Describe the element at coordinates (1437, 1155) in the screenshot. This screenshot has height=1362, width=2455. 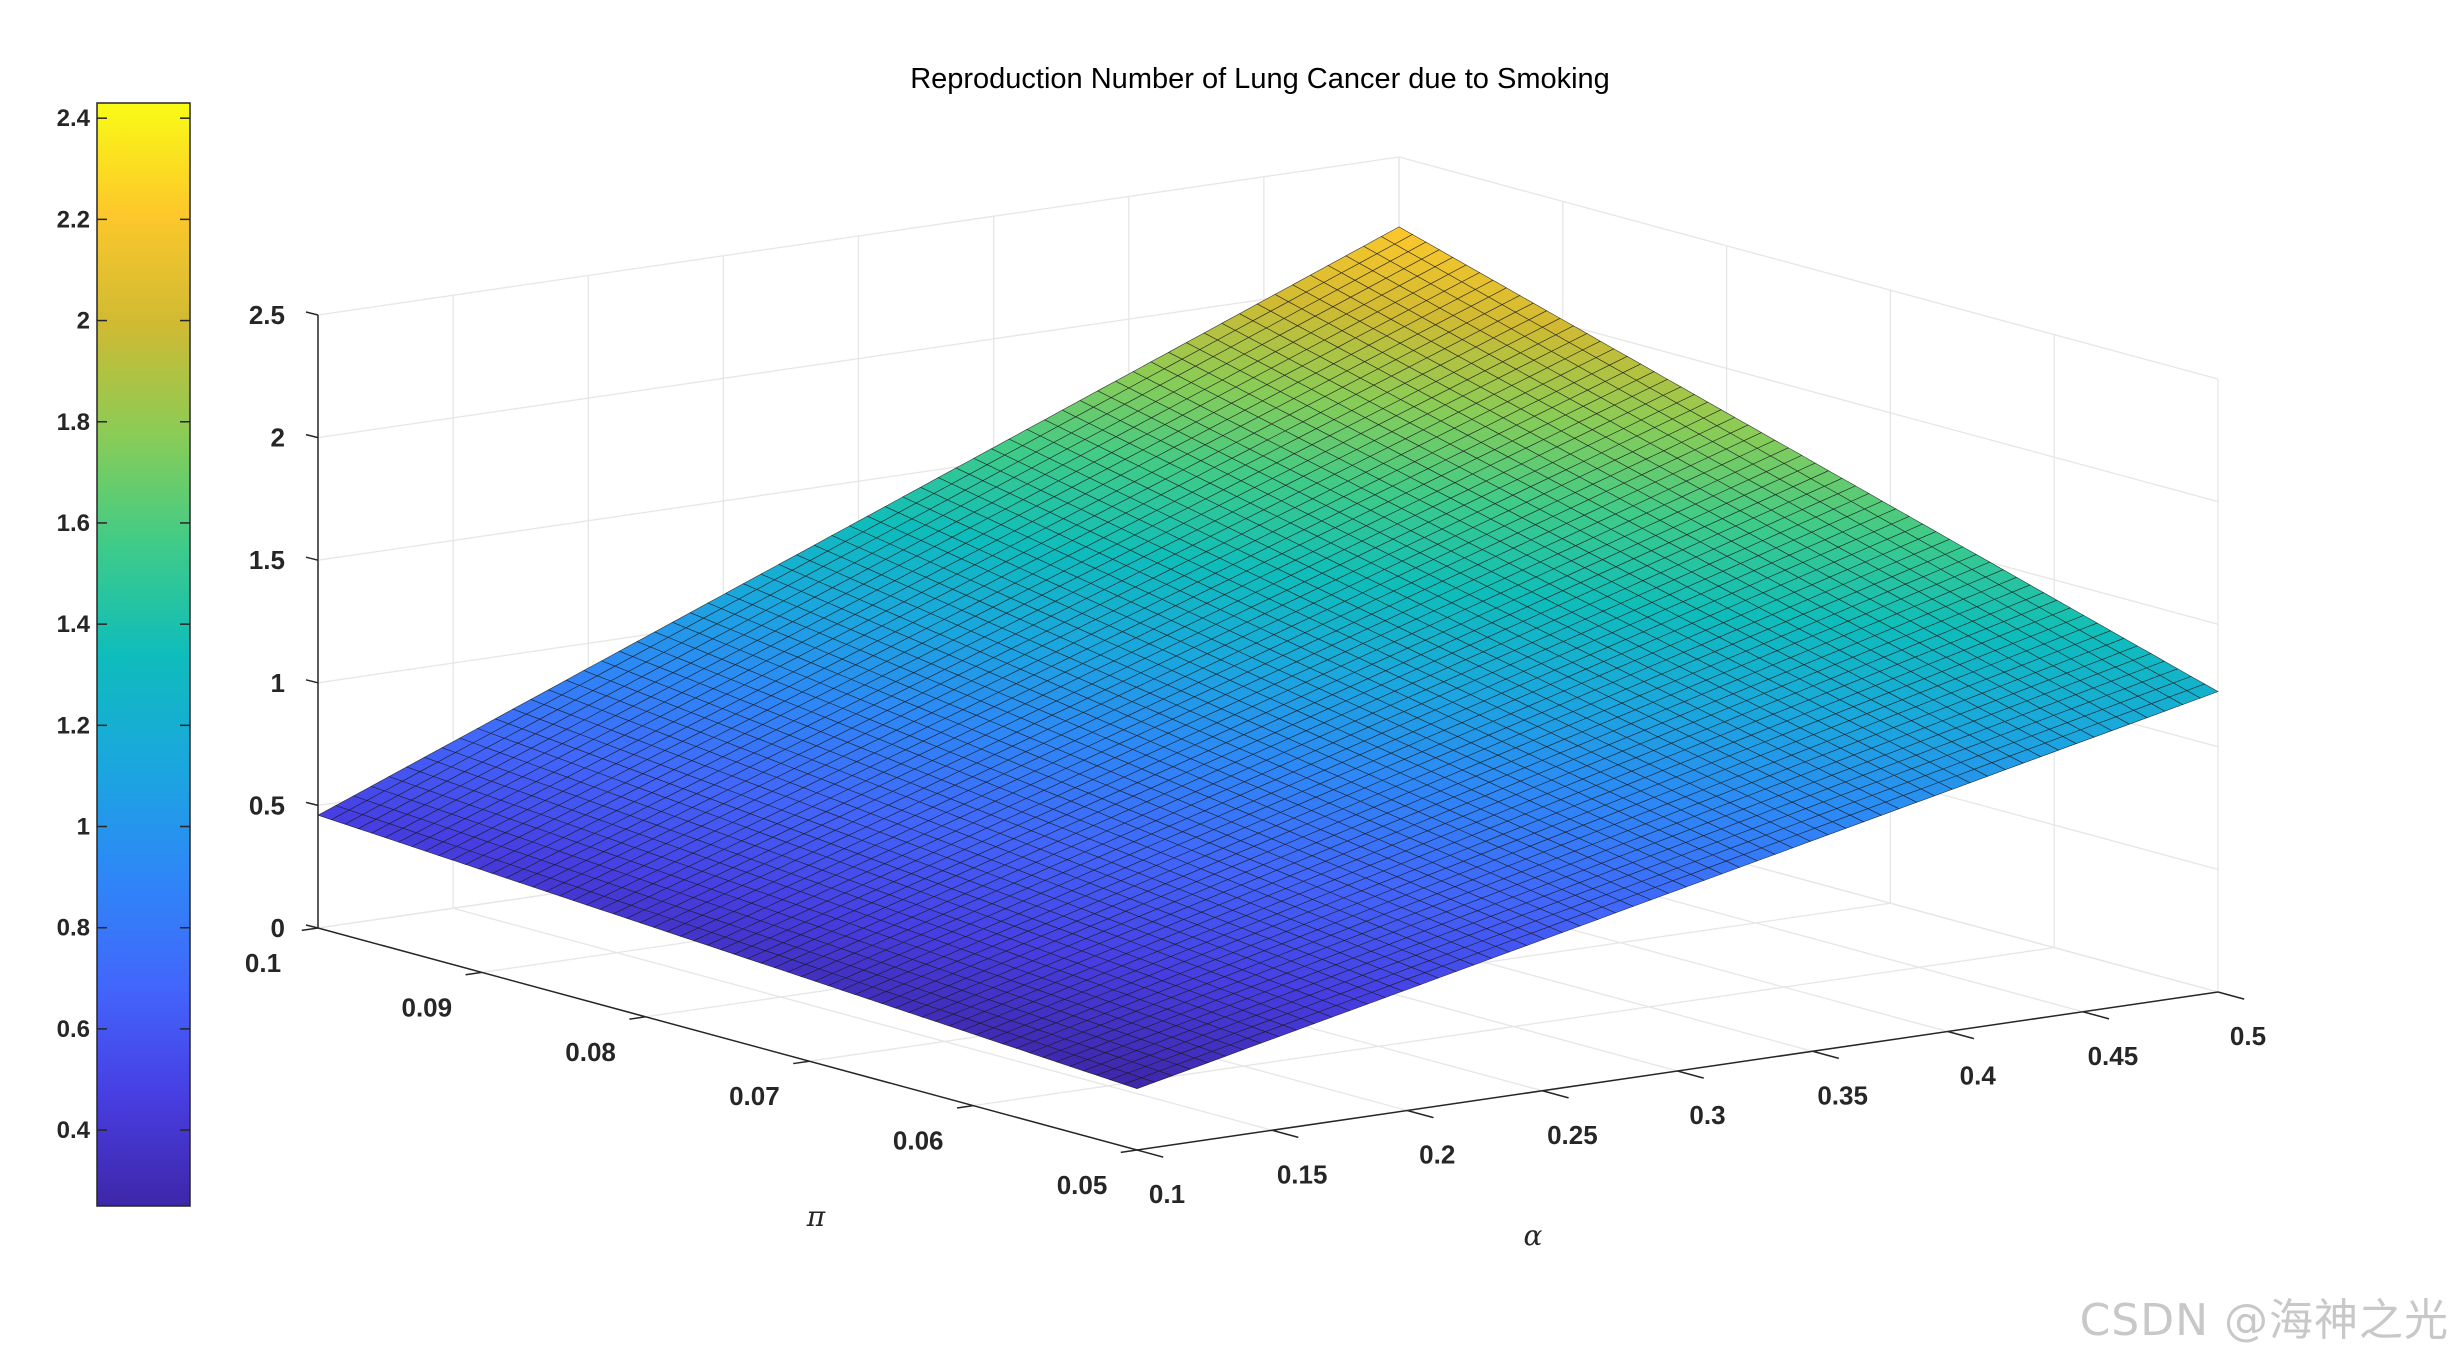
I see `x-tick-label: 0.2` at that location.